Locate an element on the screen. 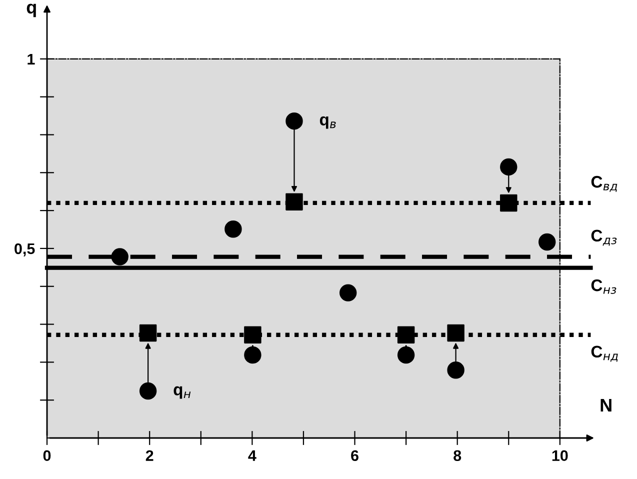 Image resolution: width=637 pixels, height=479 pixels. y-tick-label: 1 is located at coordinates (31, 59).